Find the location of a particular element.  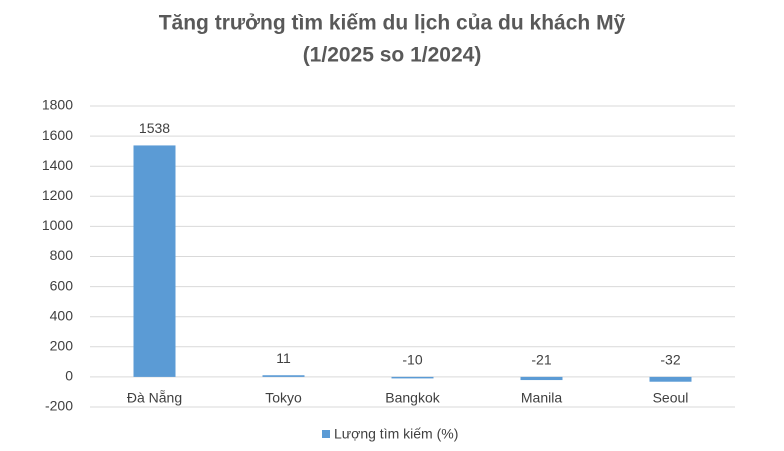

y-tick-label: 200 is located at coordinates (62, 346).